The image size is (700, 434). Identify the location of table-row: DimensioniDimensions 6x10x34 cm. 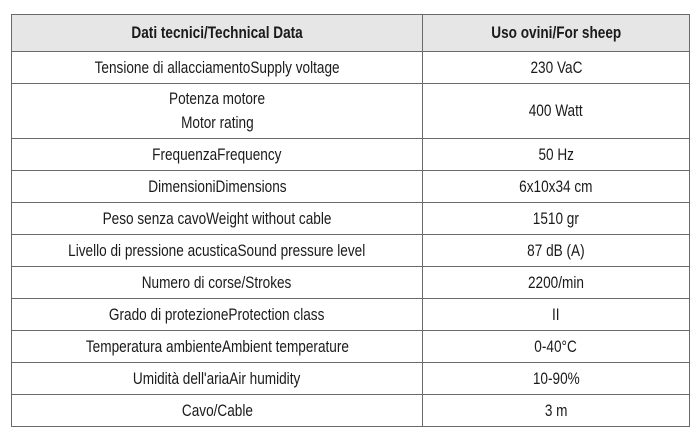
(350, 186).